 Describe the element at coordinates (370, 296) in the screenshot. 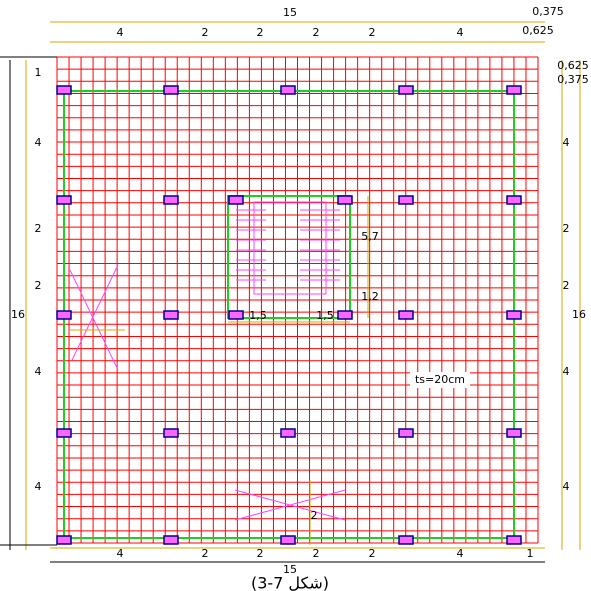

I see `dim: 1,2` at that location.